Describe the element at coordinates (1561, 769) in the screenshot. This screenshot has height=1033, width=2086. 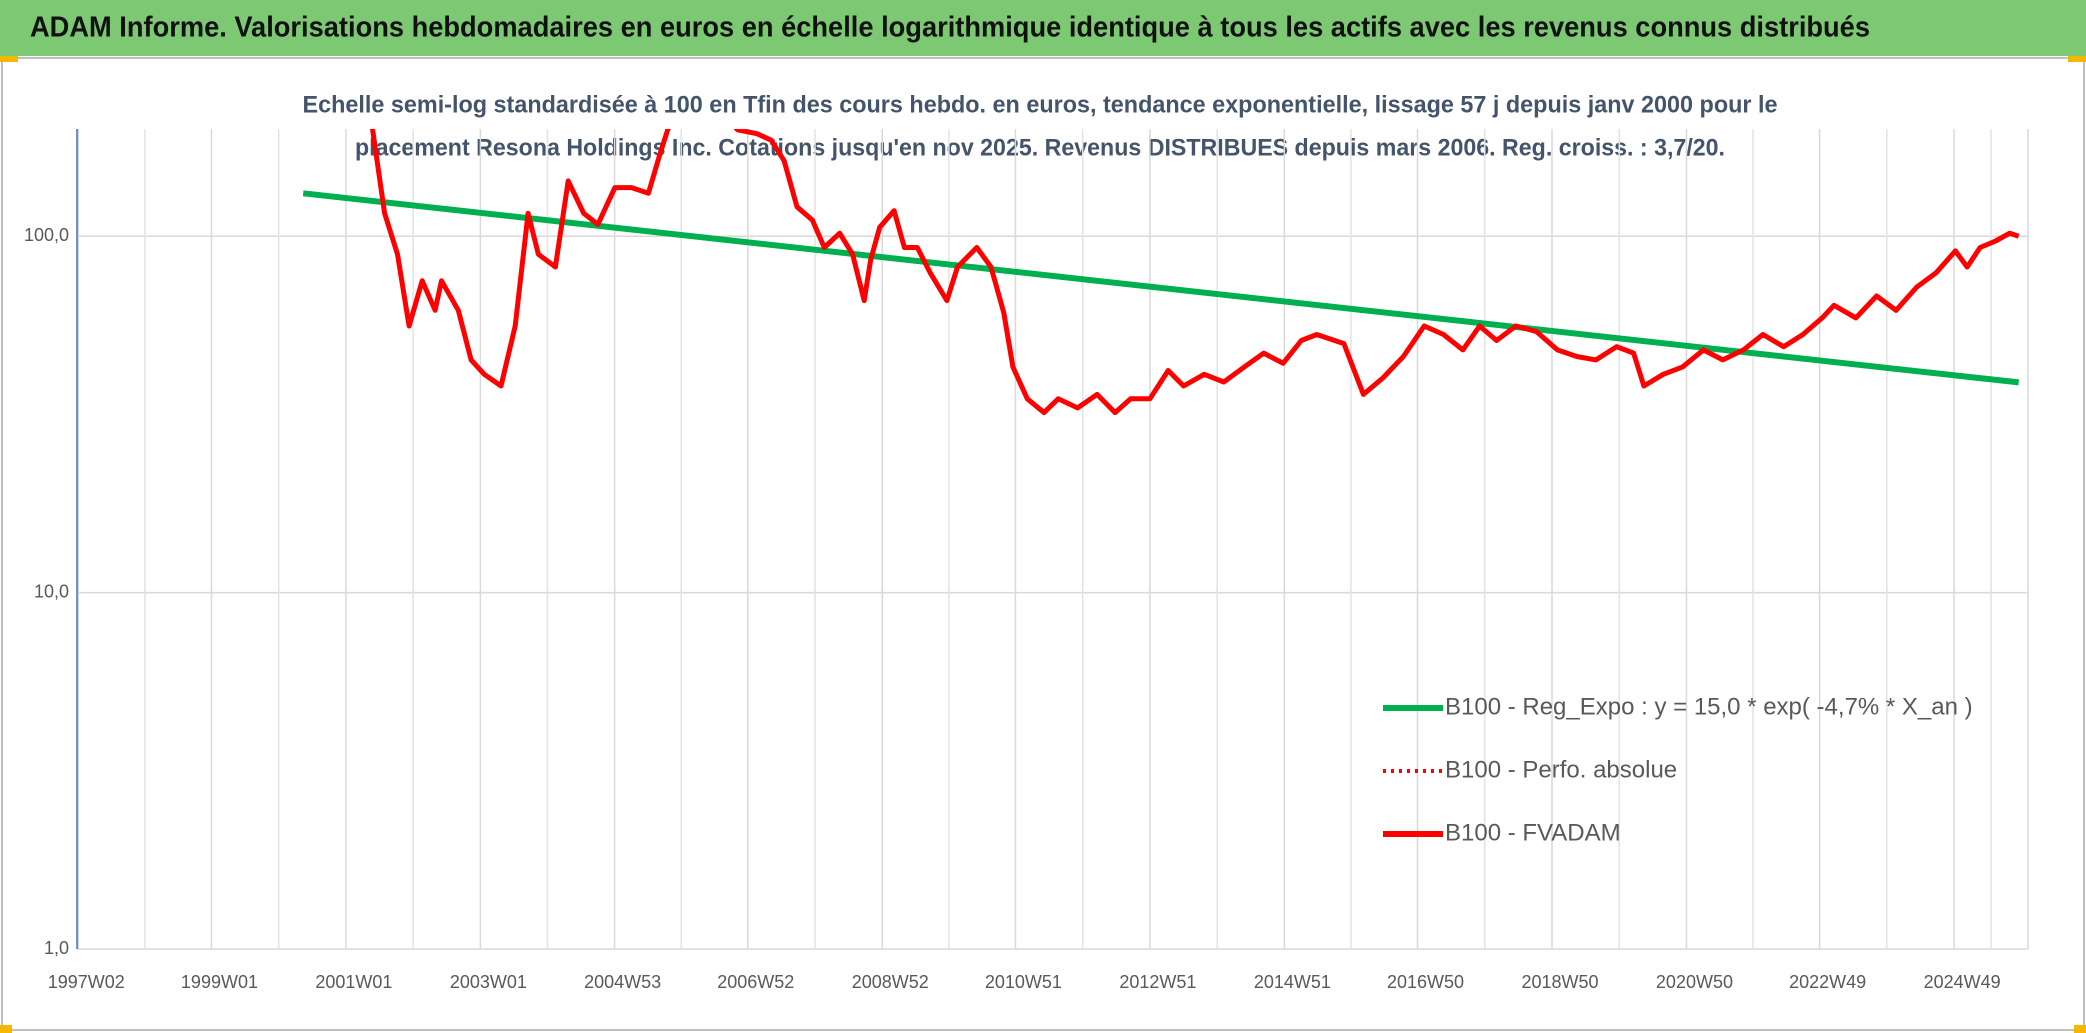
I see `legend-label: B100 - Perfo. absolue` at that location.